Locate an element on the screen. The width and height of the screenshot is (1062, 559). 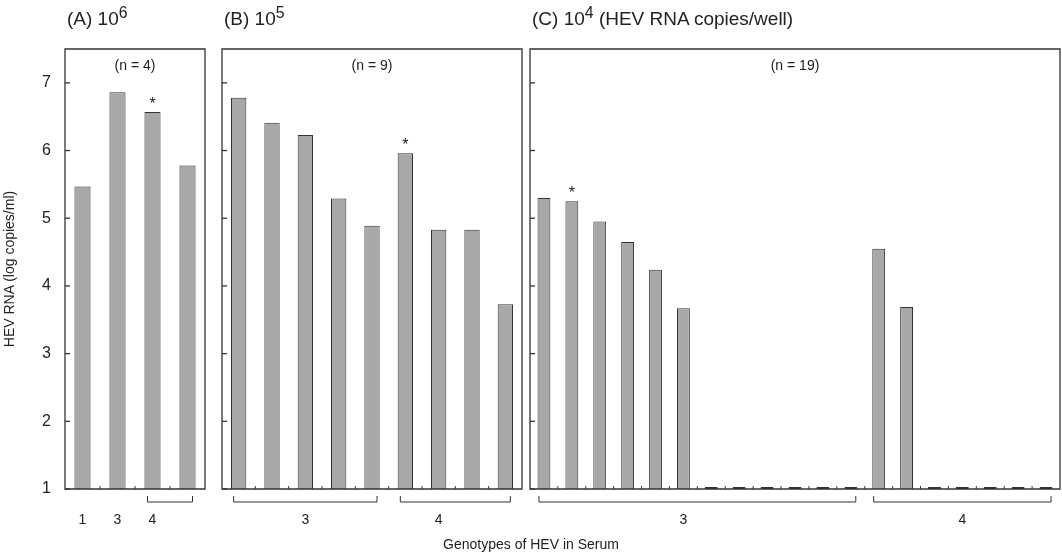
annotation: (n = 9) is located at coordinates (372, 64).